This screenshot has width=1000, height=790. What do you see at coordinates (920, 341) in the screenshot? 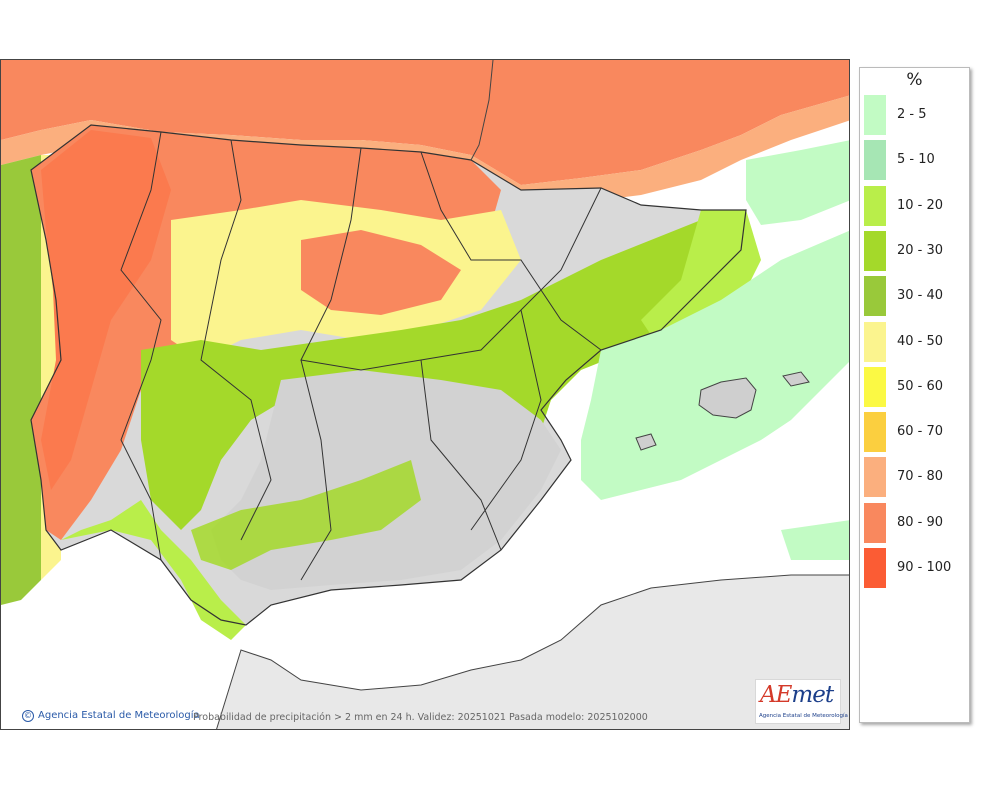
I see `legend-label: 40 - 50` at bounding box center [920, 341].